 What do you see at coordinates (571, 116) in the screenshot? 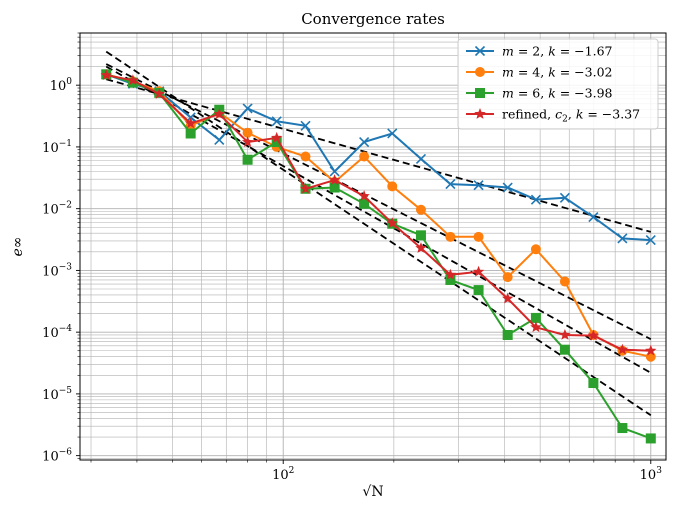
I see `legend-label: refined, c2, k = −3.37` at bounding box center [571, 116].